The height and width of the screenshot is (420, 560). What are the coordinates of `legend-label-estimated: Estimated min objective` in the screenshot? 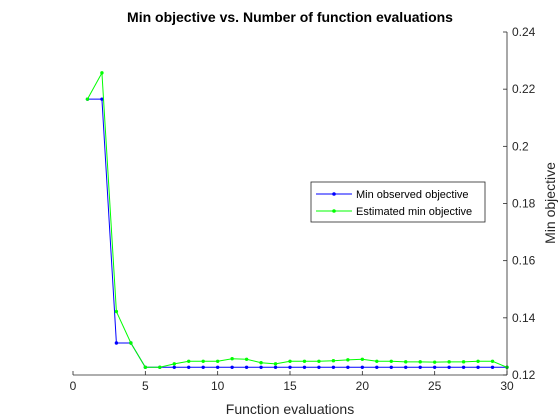 It's located at (414, 212).